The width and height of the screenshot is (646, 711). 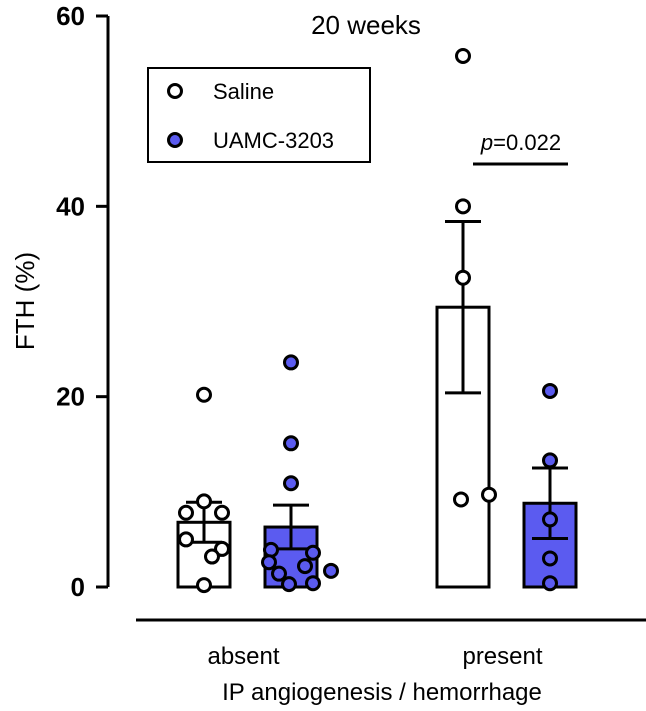 What do you see at coordinates (382, 692) in the screenshot?
I see `x-axis-label: IP angiogenesis / hemorrhage` at bounding box center [382, 692].